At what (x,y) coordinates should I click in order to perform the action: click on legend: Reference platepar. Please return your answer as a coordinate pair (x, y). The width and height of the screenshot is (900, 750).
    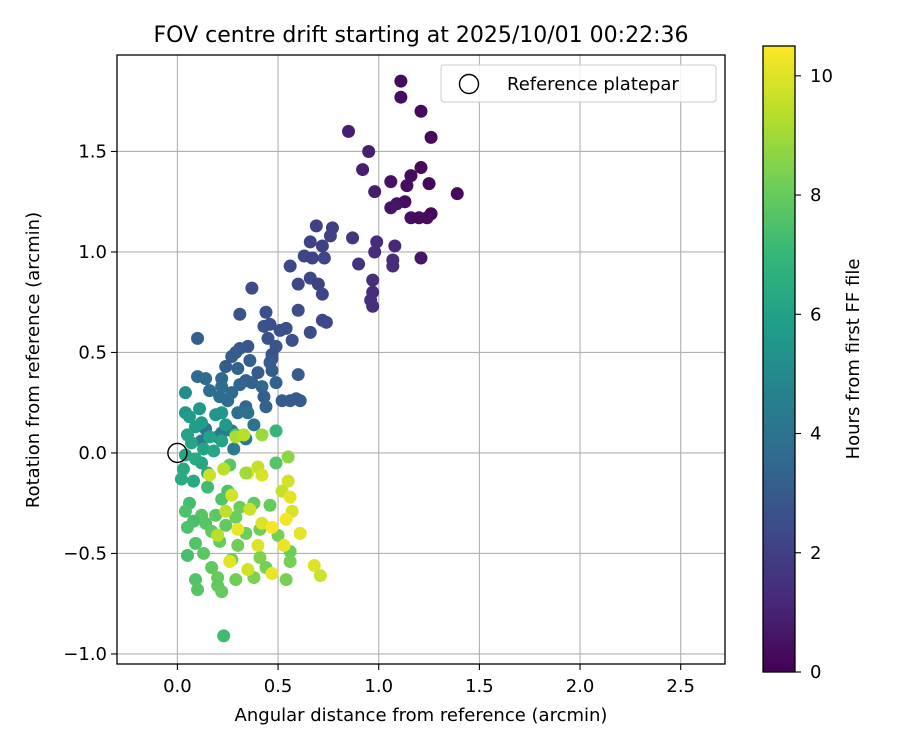
    Looking at the image, I should click on (578, 83).